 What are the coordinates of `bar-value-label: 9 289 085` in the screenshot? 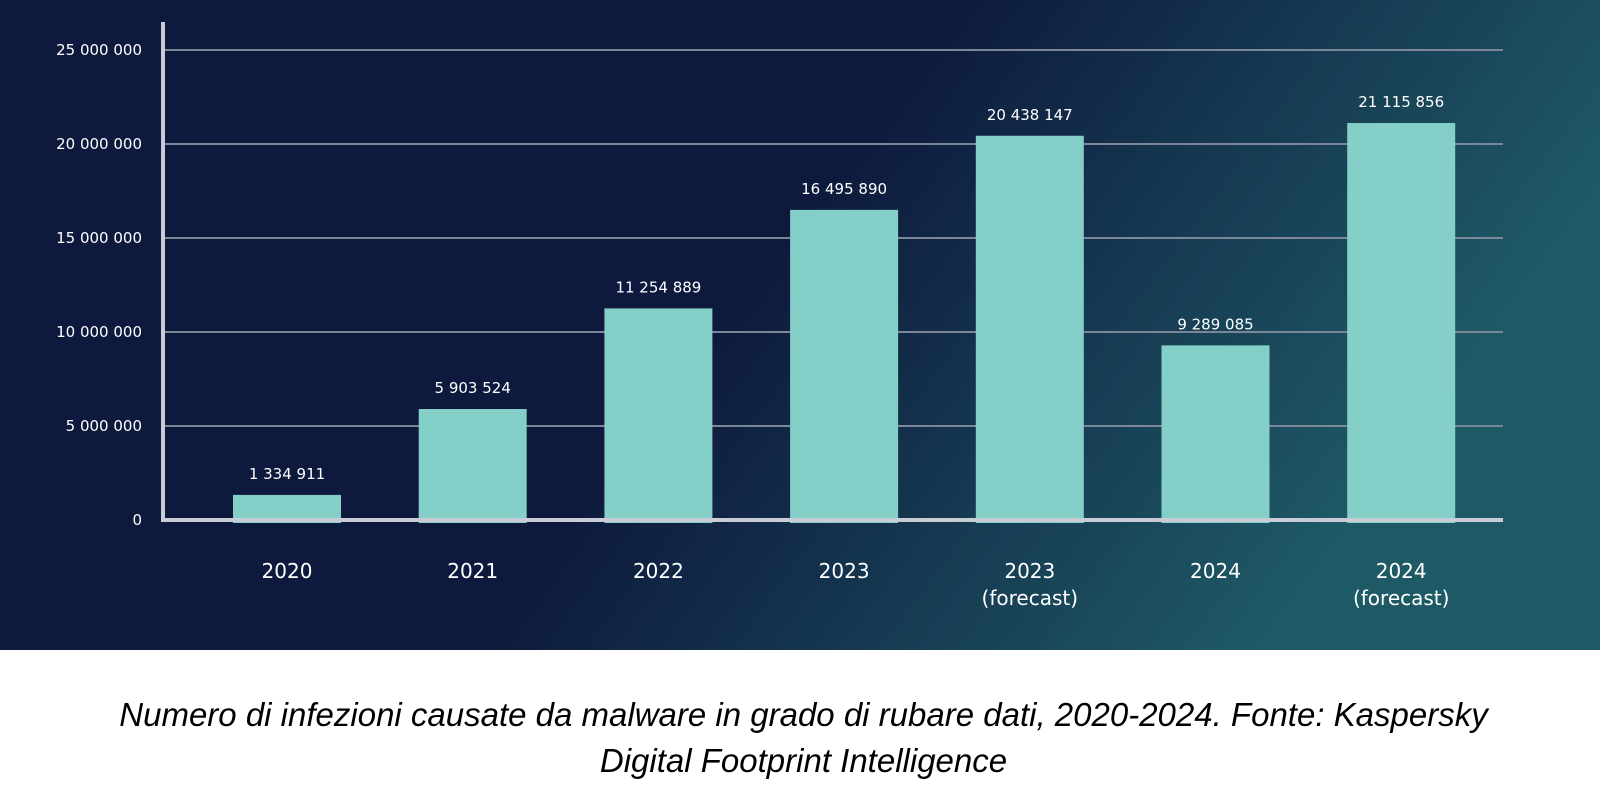 It's located at (1215, 324).